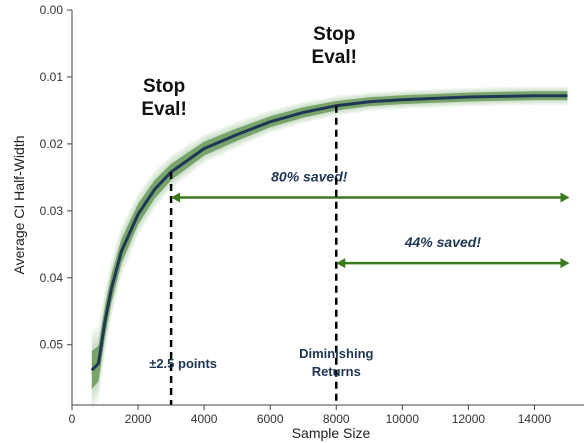  I want to click on y-tick-label: 0.05, so click(52, 345).